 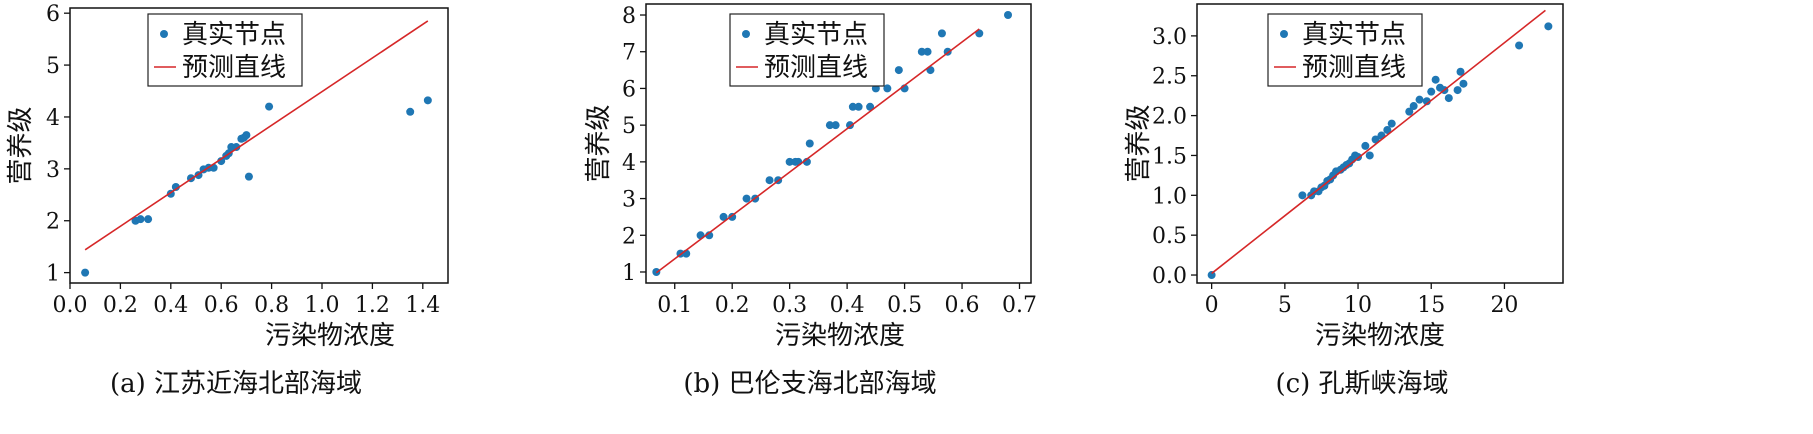 What do you see at coordinates (70, 305) in the screenshot?
I see `x-tick-label: 0.0` at bounding box center [70, 305].